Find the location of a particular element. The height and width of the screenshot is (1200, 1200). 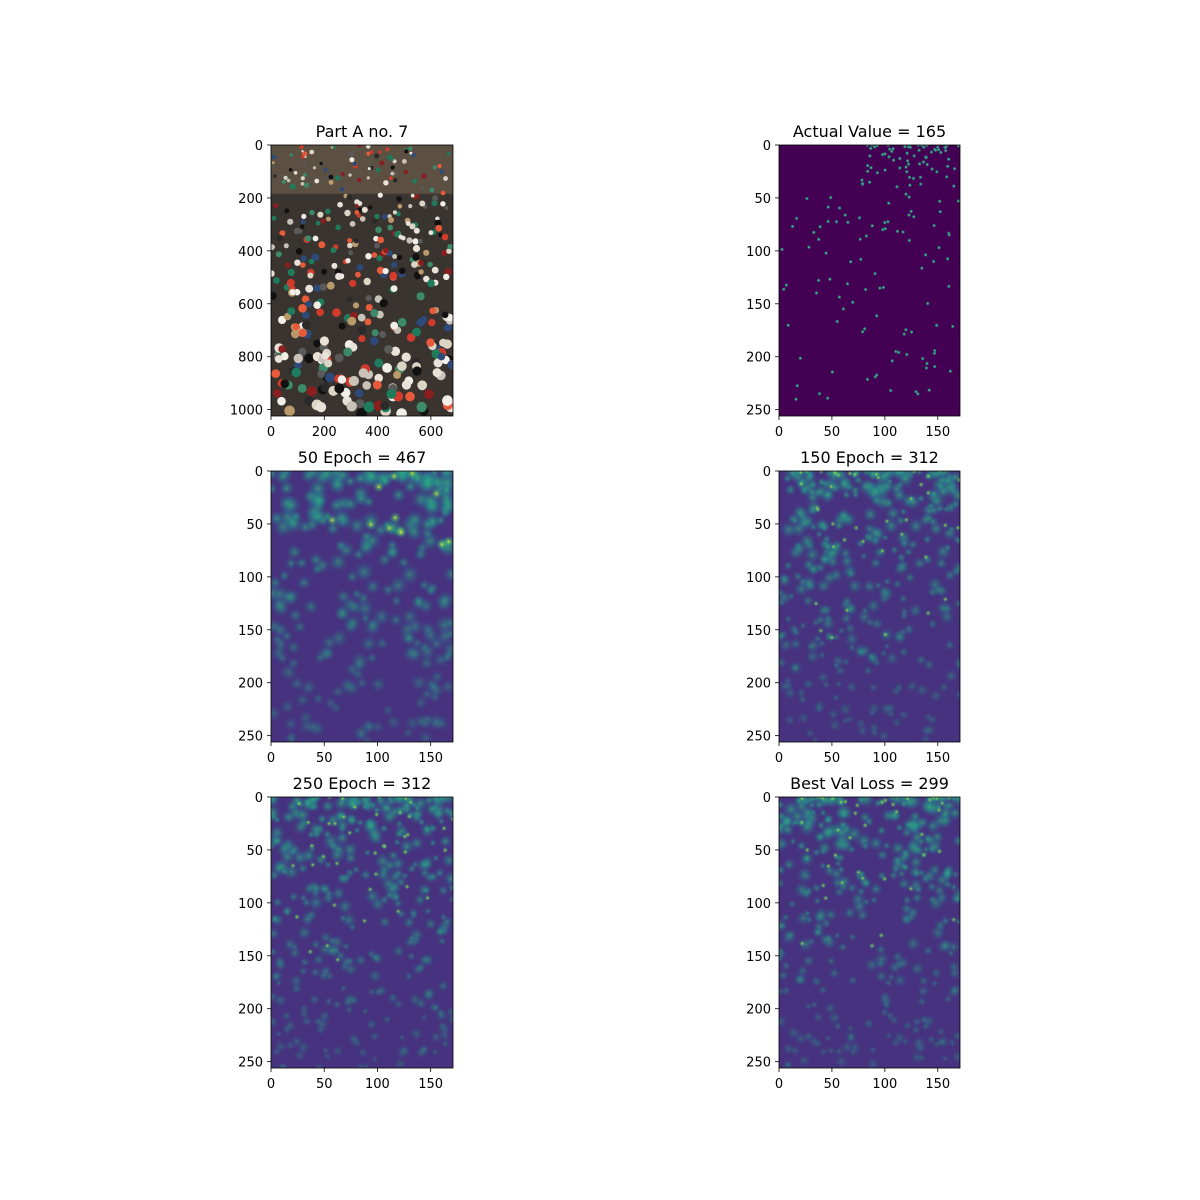

y-tick-label: 200 is located at coordinates (758, 684).